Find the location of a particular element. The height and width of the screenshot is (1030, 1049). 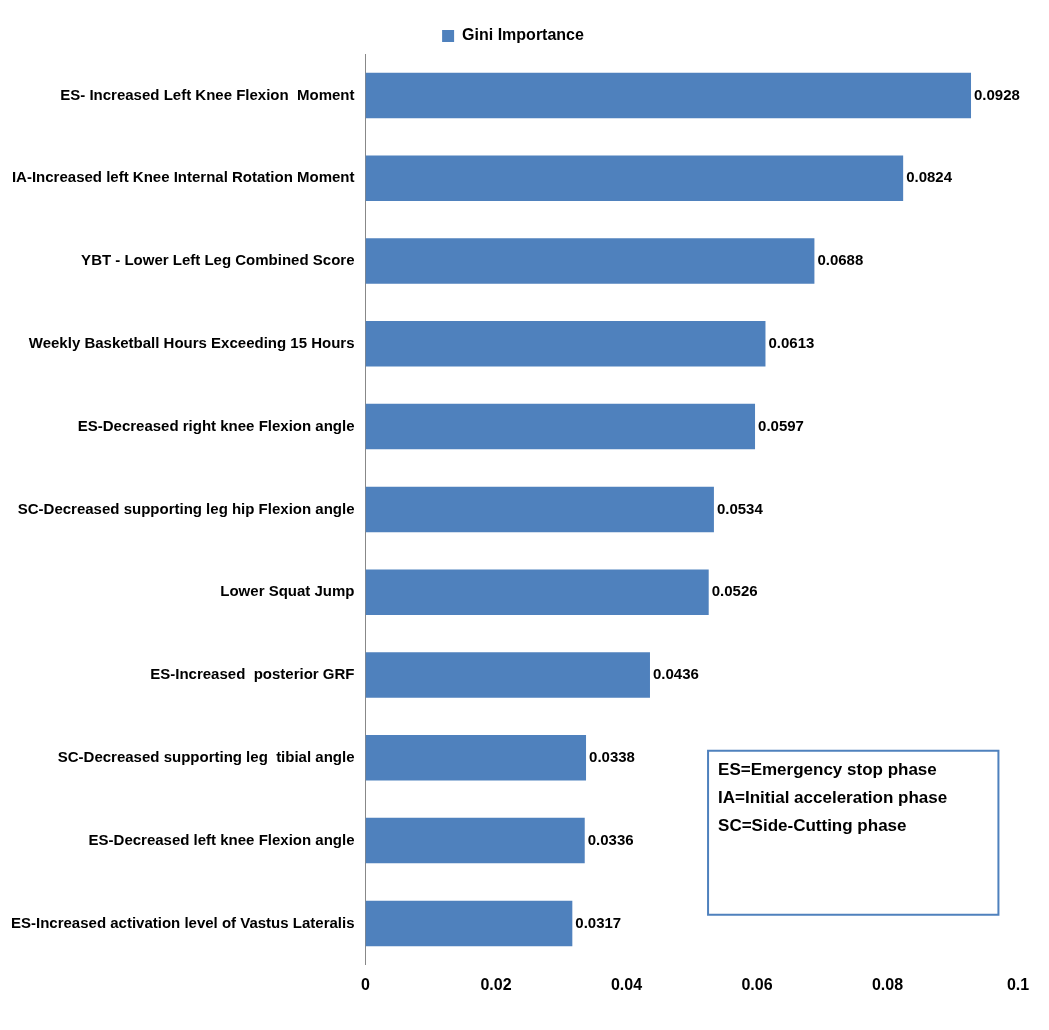

y-tick-label: Lower Squat Jump is located at coordinates (287, 591).